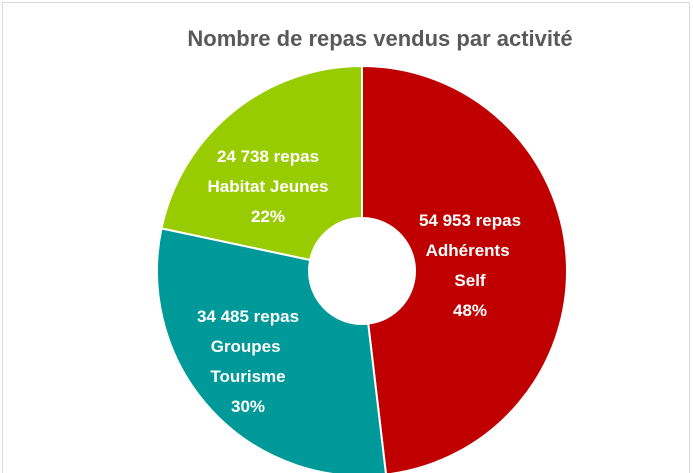  What do you see at coordinates (470, 265) in the screenshot?
I see `category-label: Adhérents Self` at bounding box center [470, 265].